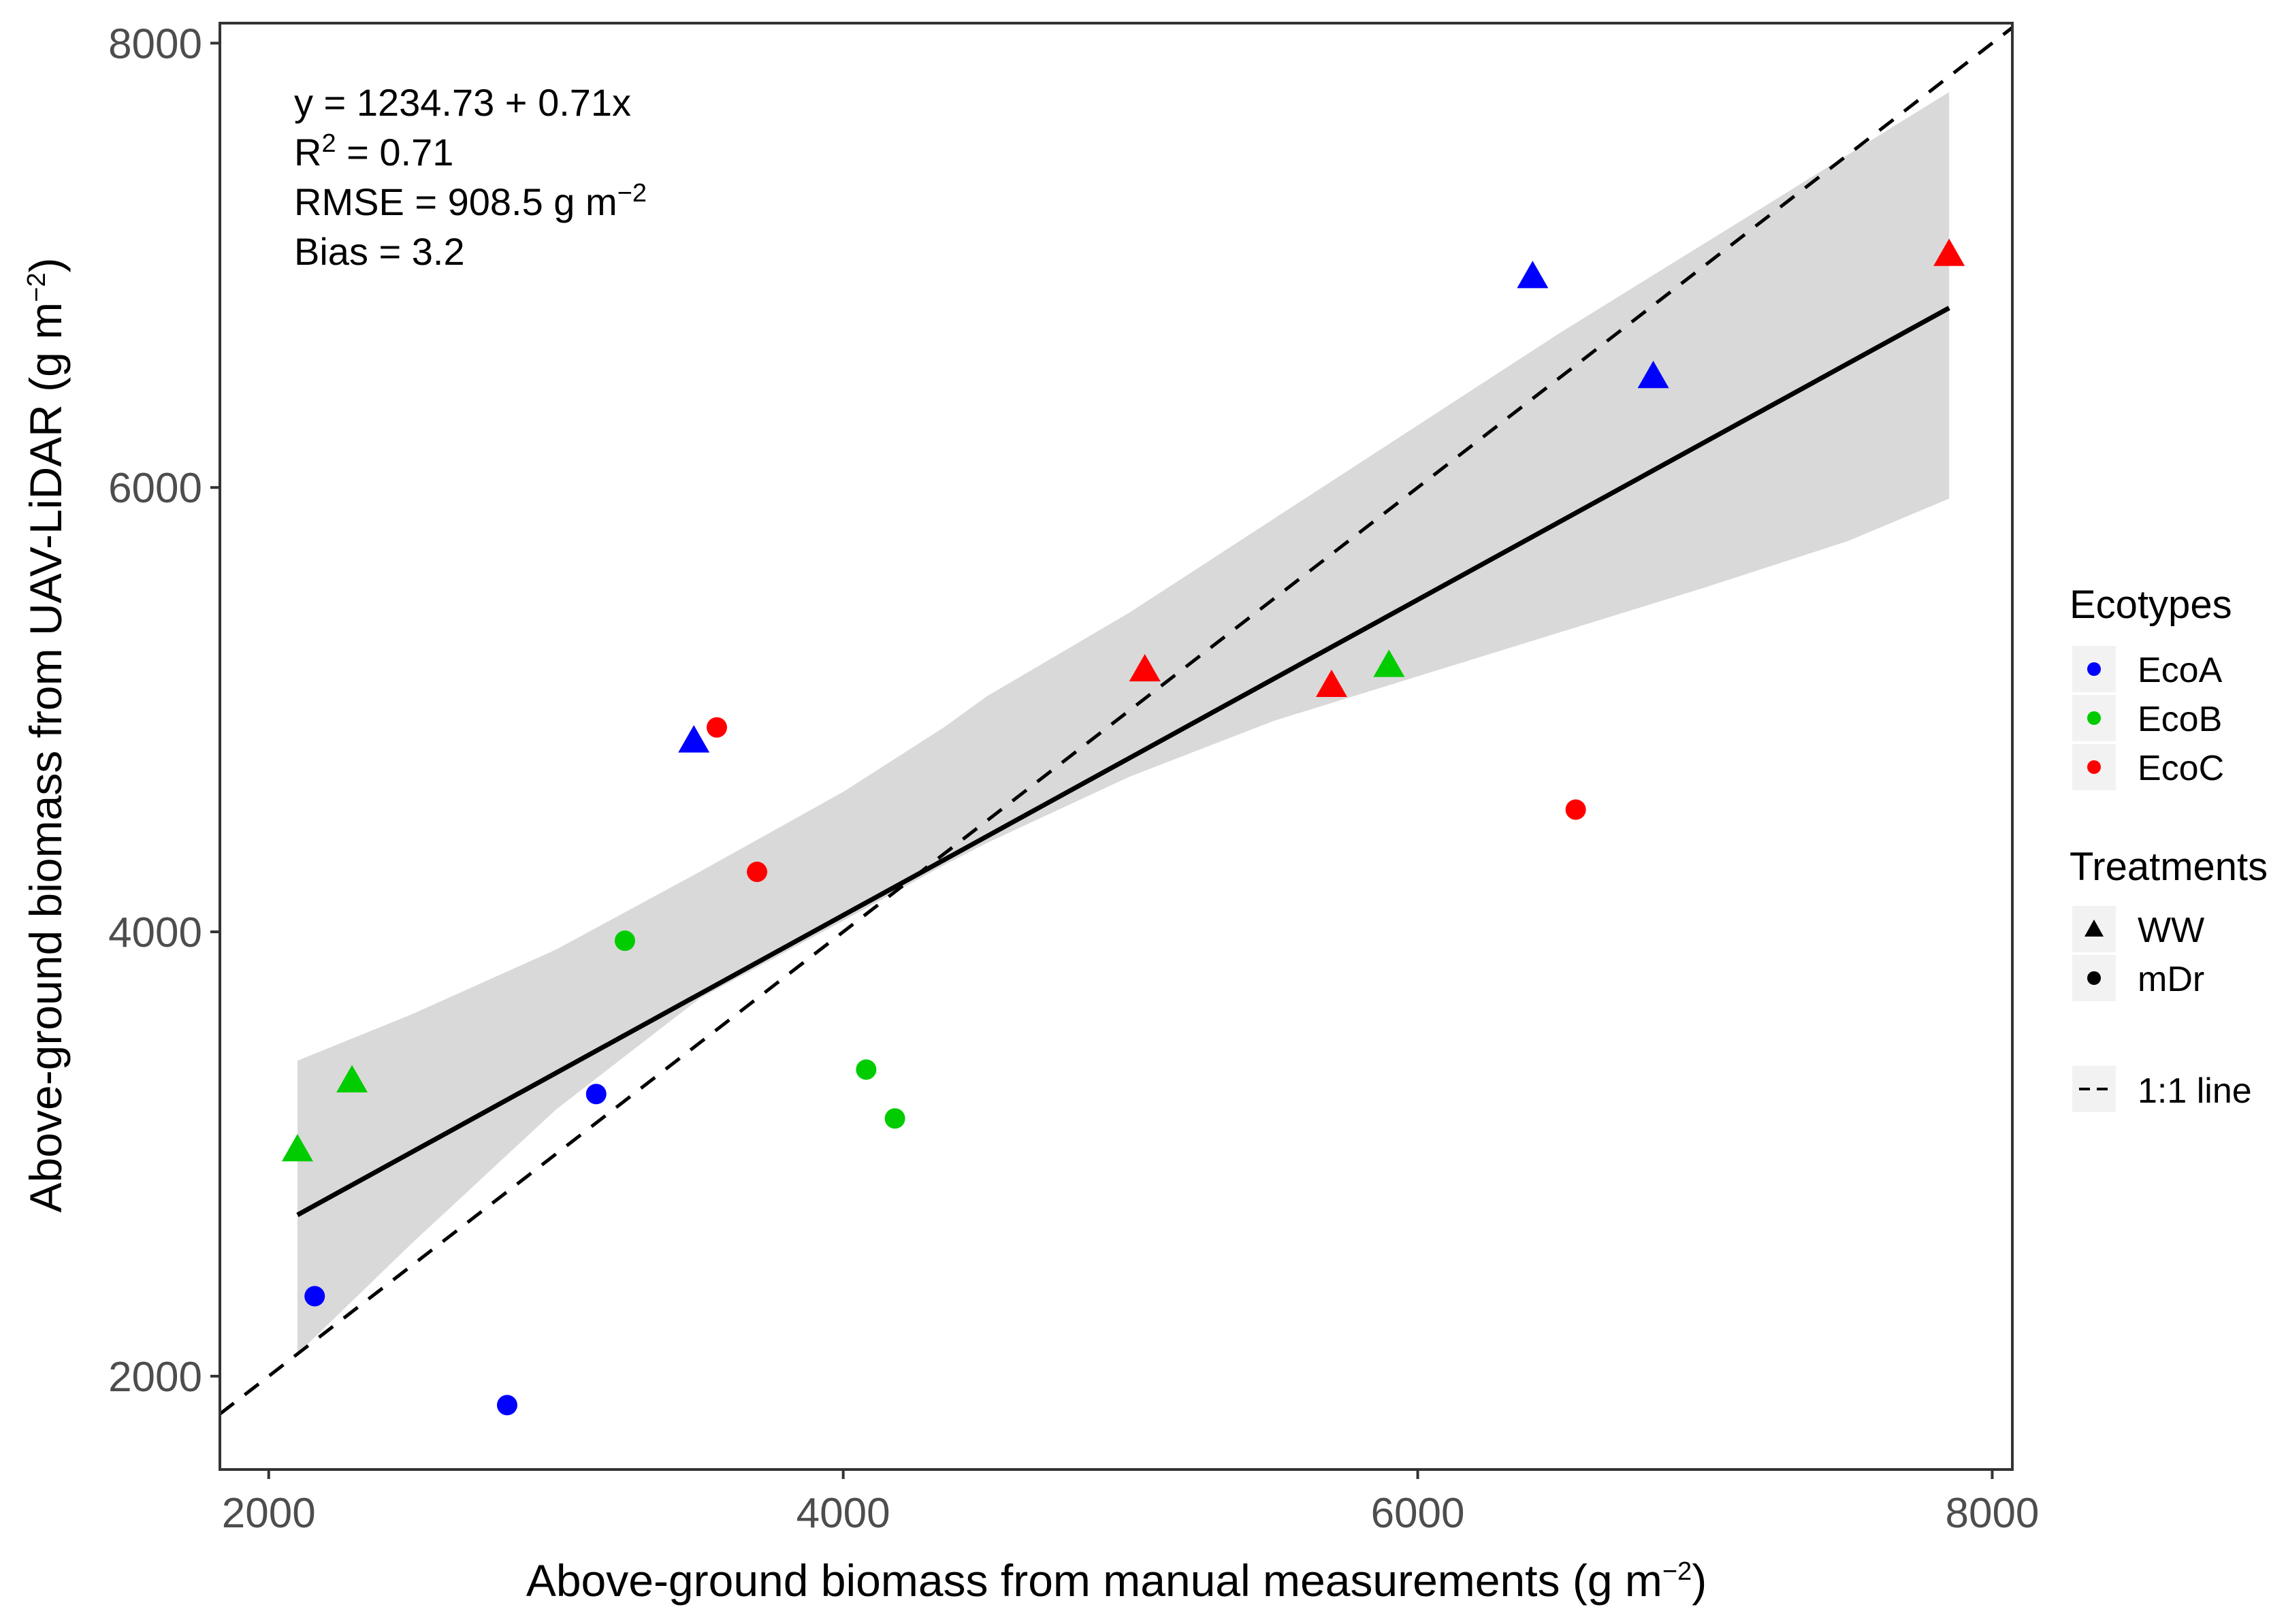 This screenshot has width=2286, height=1624. What do you see at coordinates (2151, 605) in the screenshot?
I see `legend-ecotypes-title: Ecotypes` at bounding box center [2151, 605].